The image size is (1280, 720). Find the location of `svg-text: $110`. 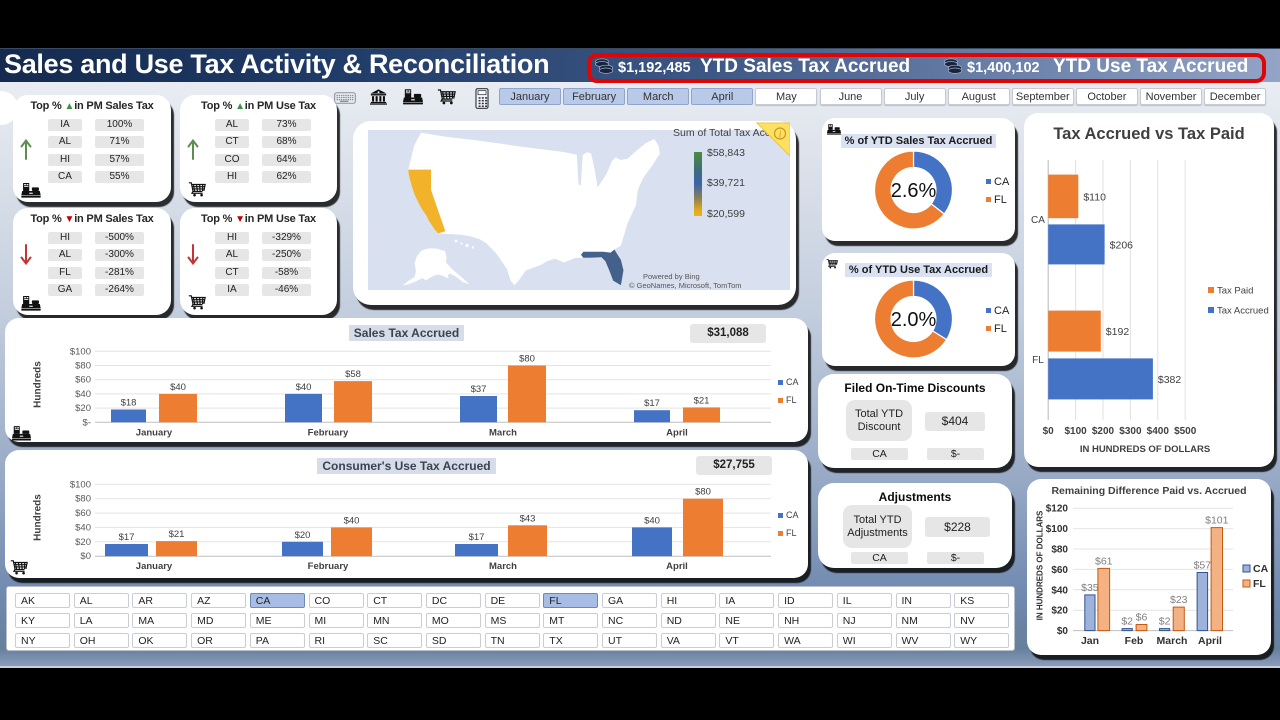

svg-text: $110 is located at coordinates (1094, 197).